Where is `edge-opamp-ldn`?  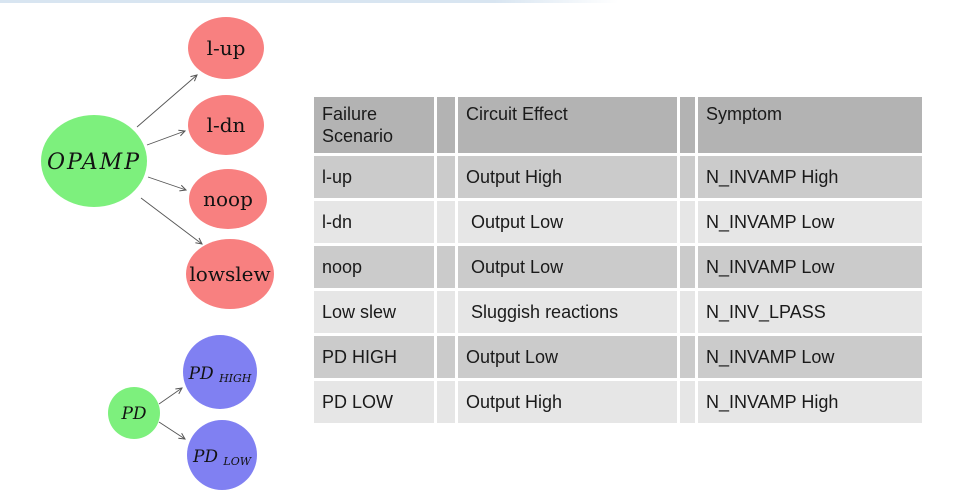
edge-opamp-ldn is located at coordinates (166, 137).